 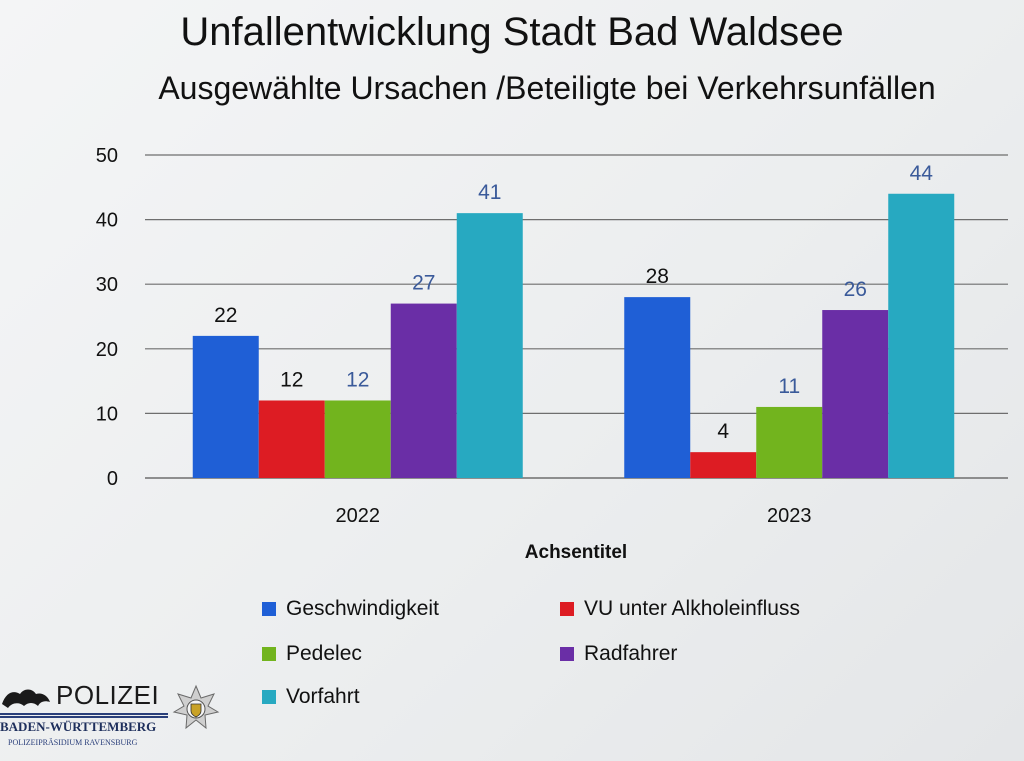 I want to click on y-tick-label: 30, so click(x=107, y=285).